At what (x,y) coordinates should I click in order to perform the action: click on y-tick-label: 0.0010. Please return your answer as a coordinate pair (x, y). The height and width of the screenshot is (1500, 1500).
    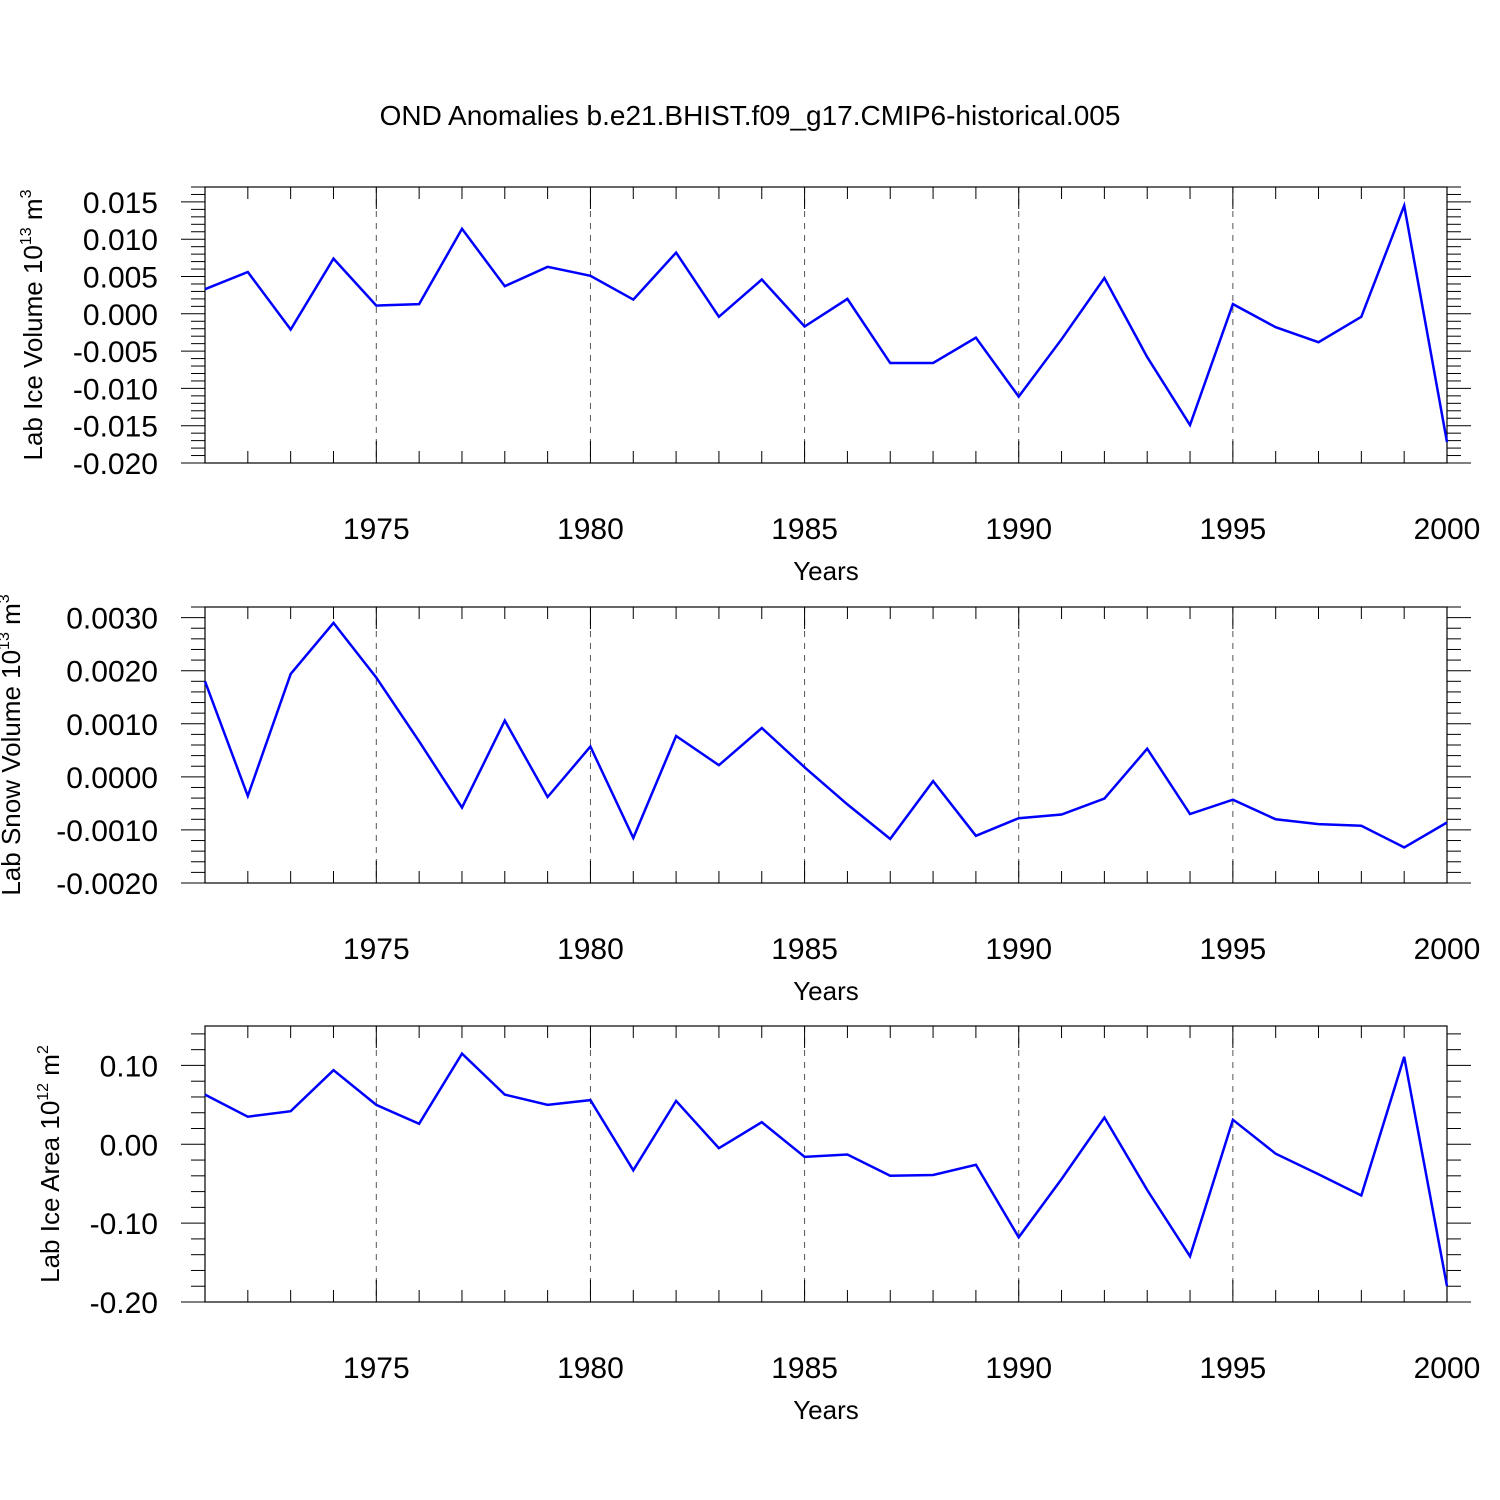
    Looking at the image, I should click on (112, 725).